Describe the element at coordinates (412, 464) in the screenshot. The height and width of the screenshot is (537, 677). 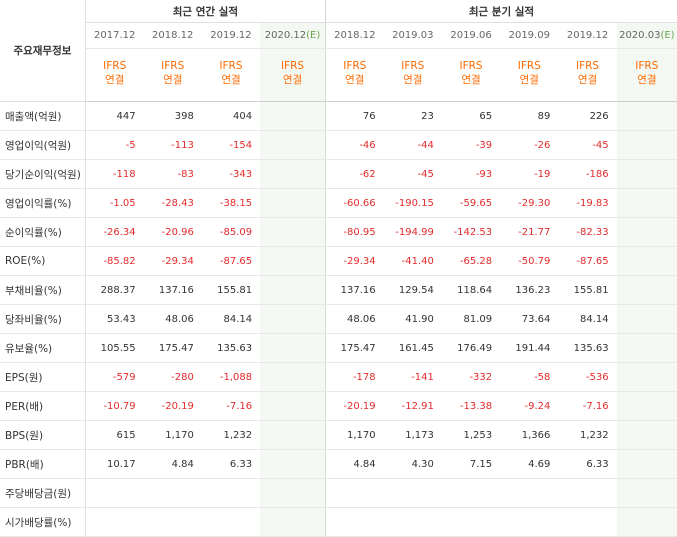
I see `value-cell: 4.30` at that location.